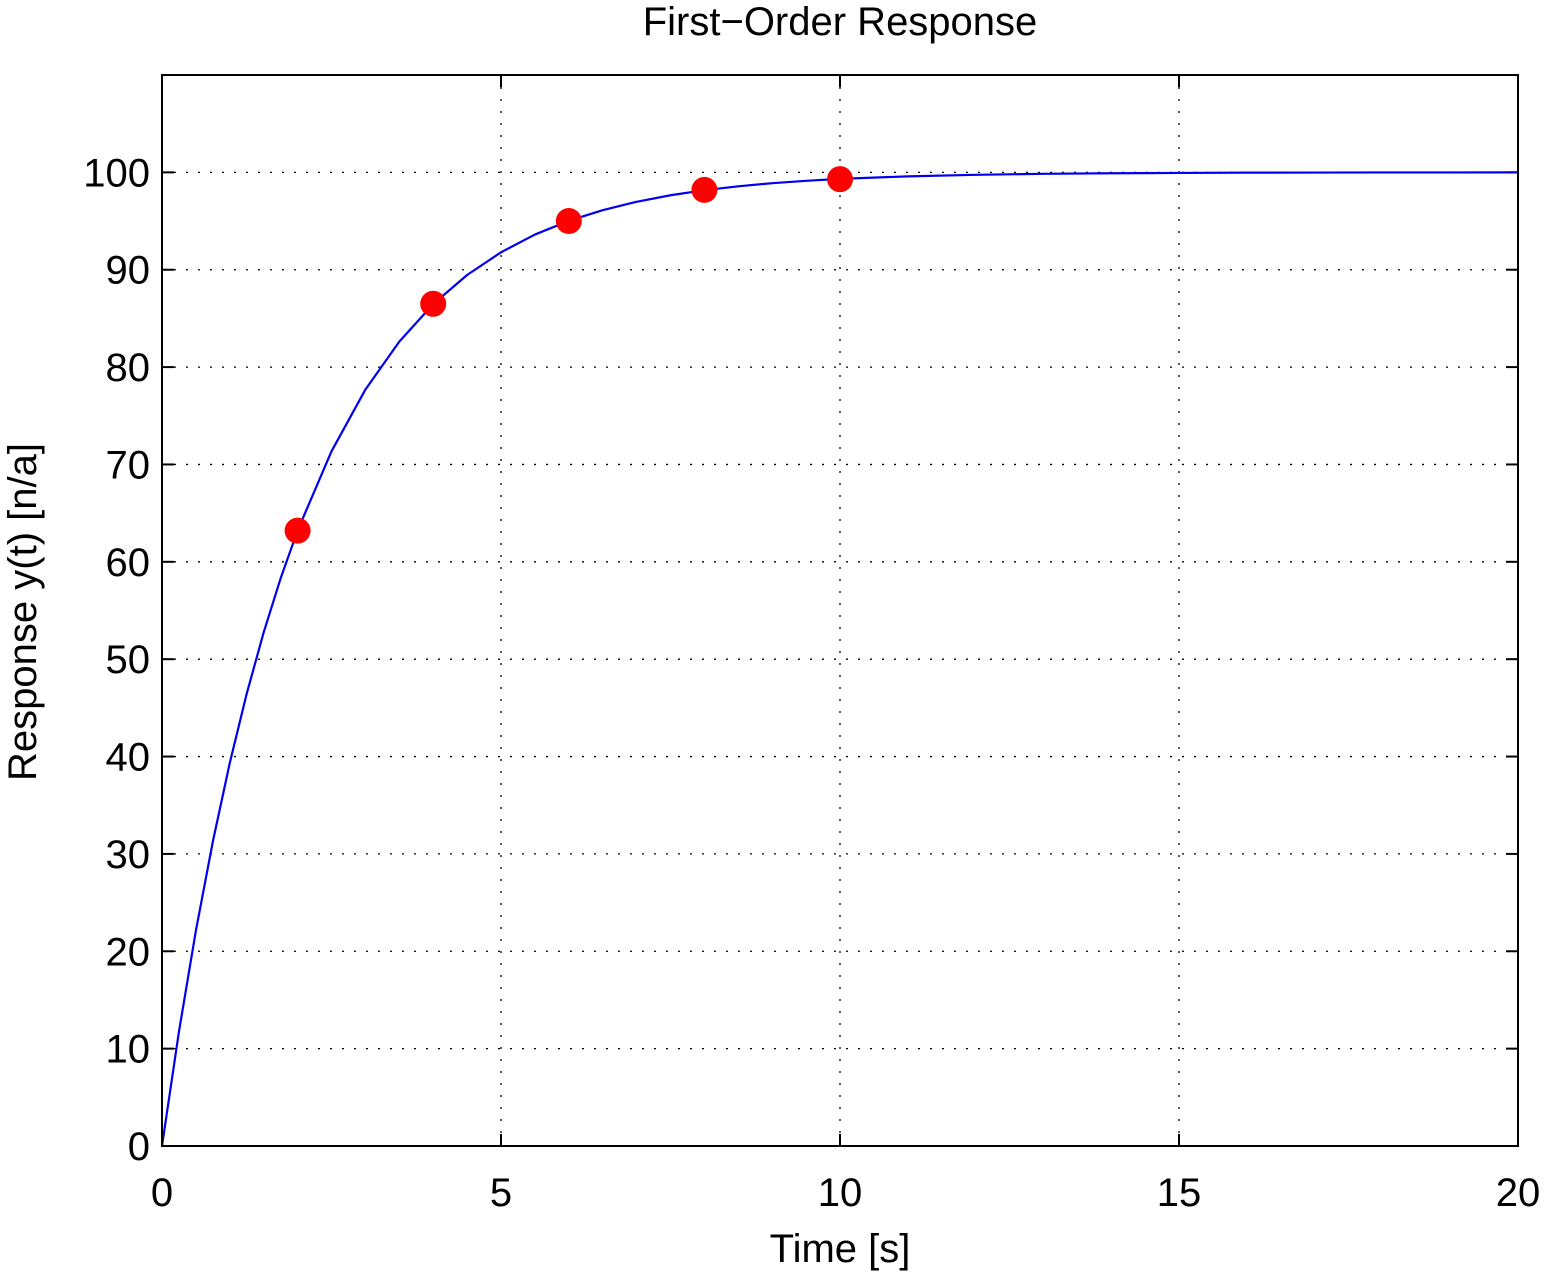 This screenshot has height=1272, width=1544. Describe the element at coordinates (501, 1193) in the screenshot. I see `x-tick-label: 5` at that location.